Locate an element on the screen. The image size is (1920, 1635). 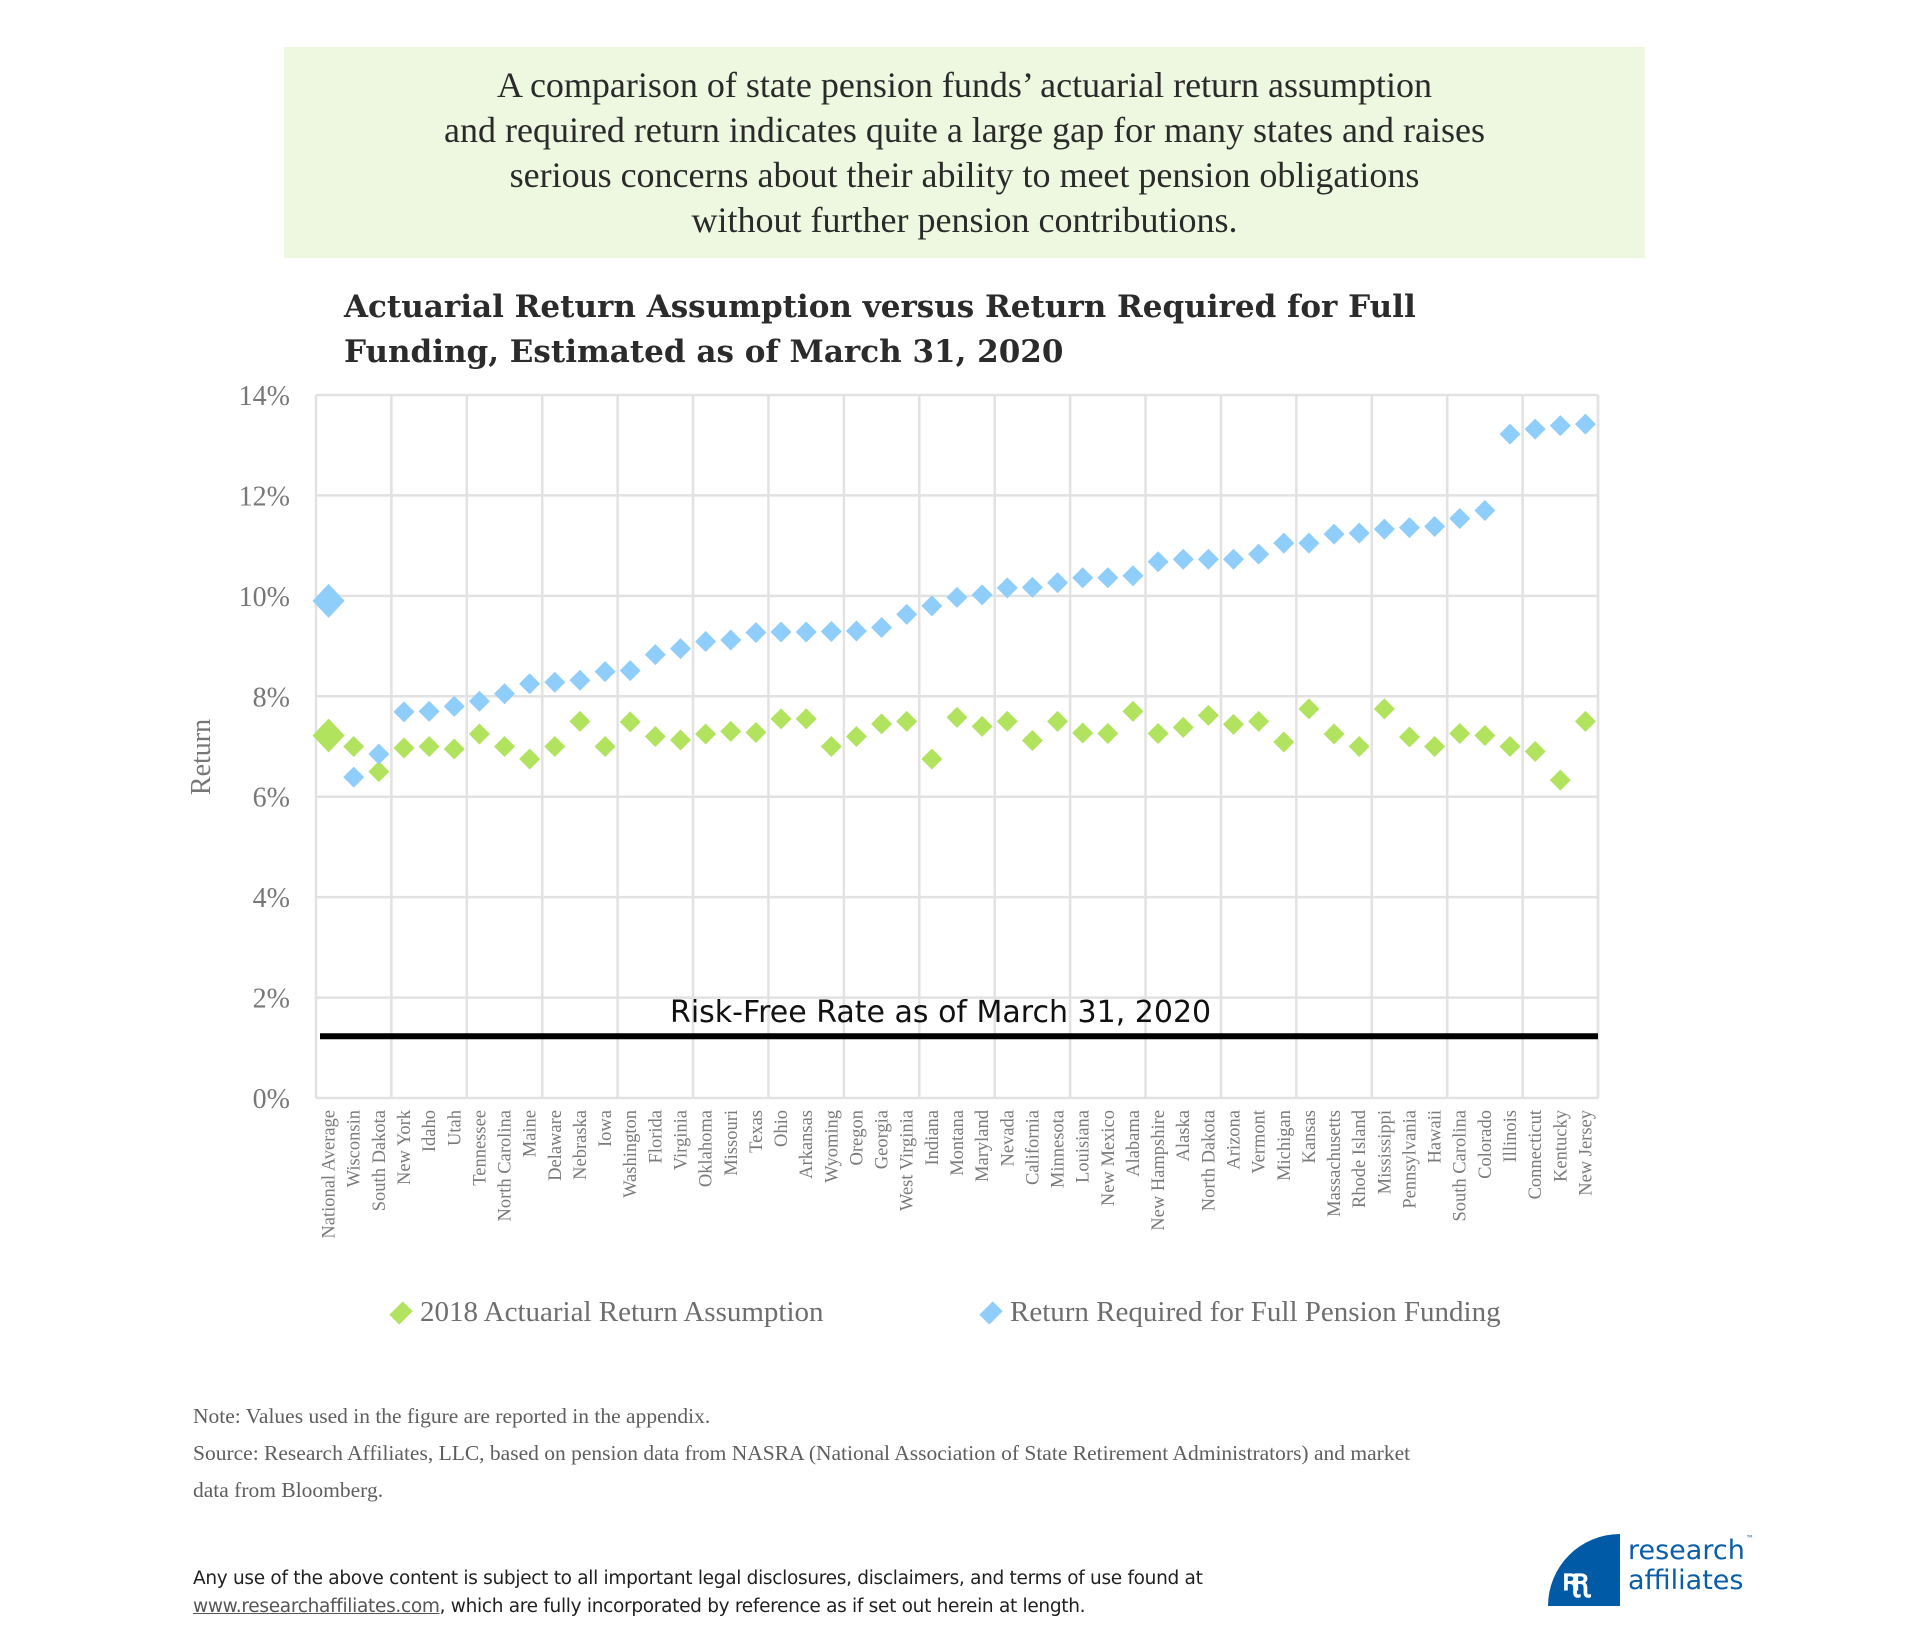
y-tick-label: 0% is located at coordinates (271, 1099).